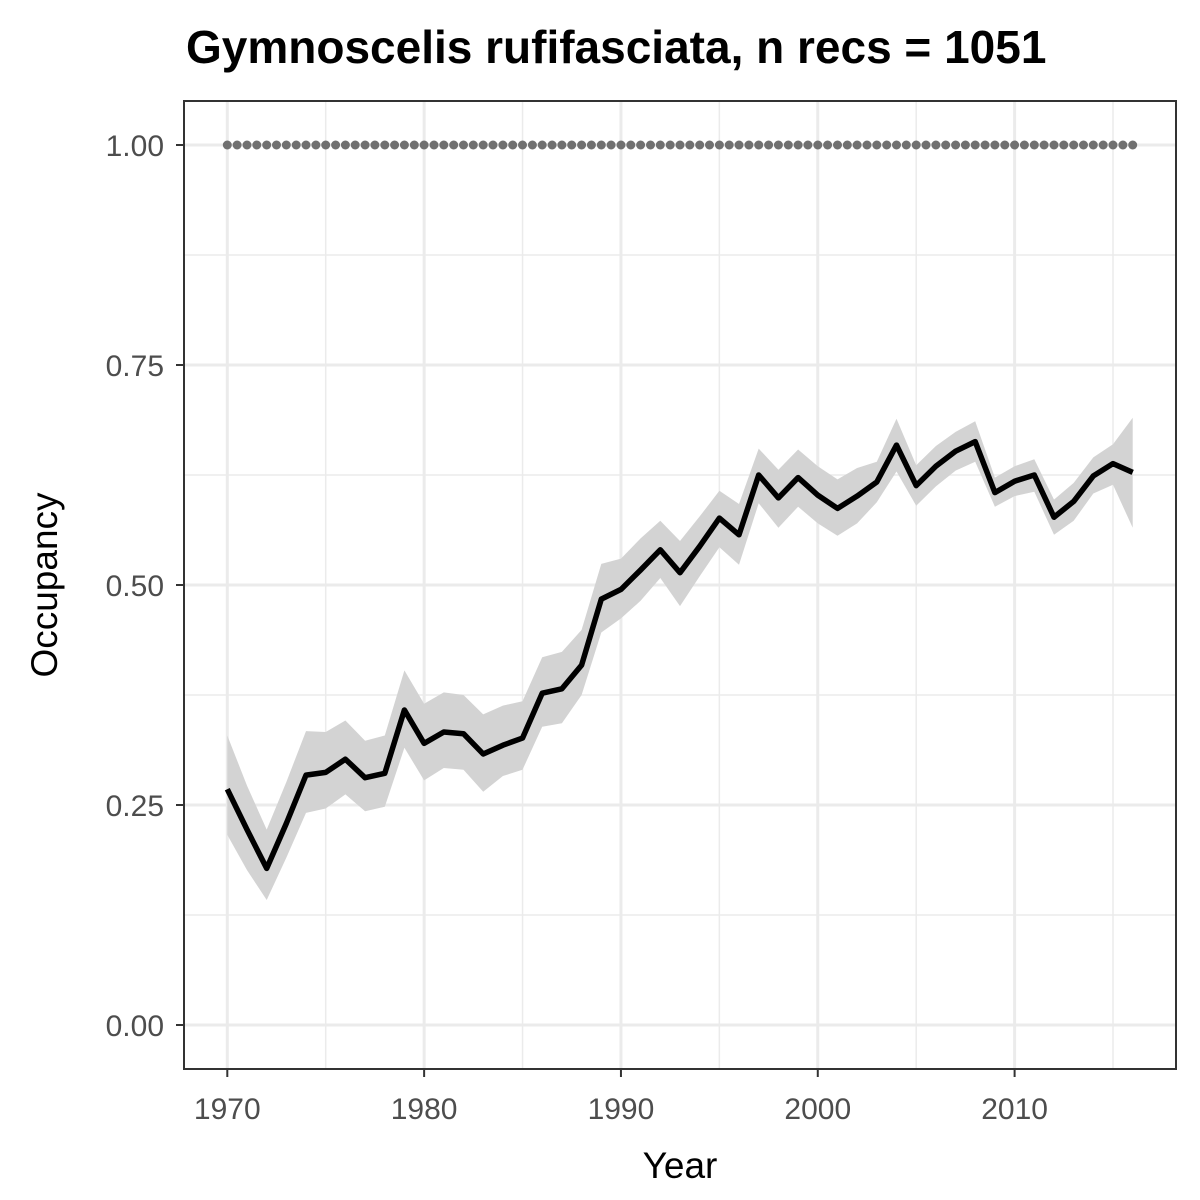 The image size is (1200, 1200). I want to click on x-tick-label: 1970, so click(227, 1109).